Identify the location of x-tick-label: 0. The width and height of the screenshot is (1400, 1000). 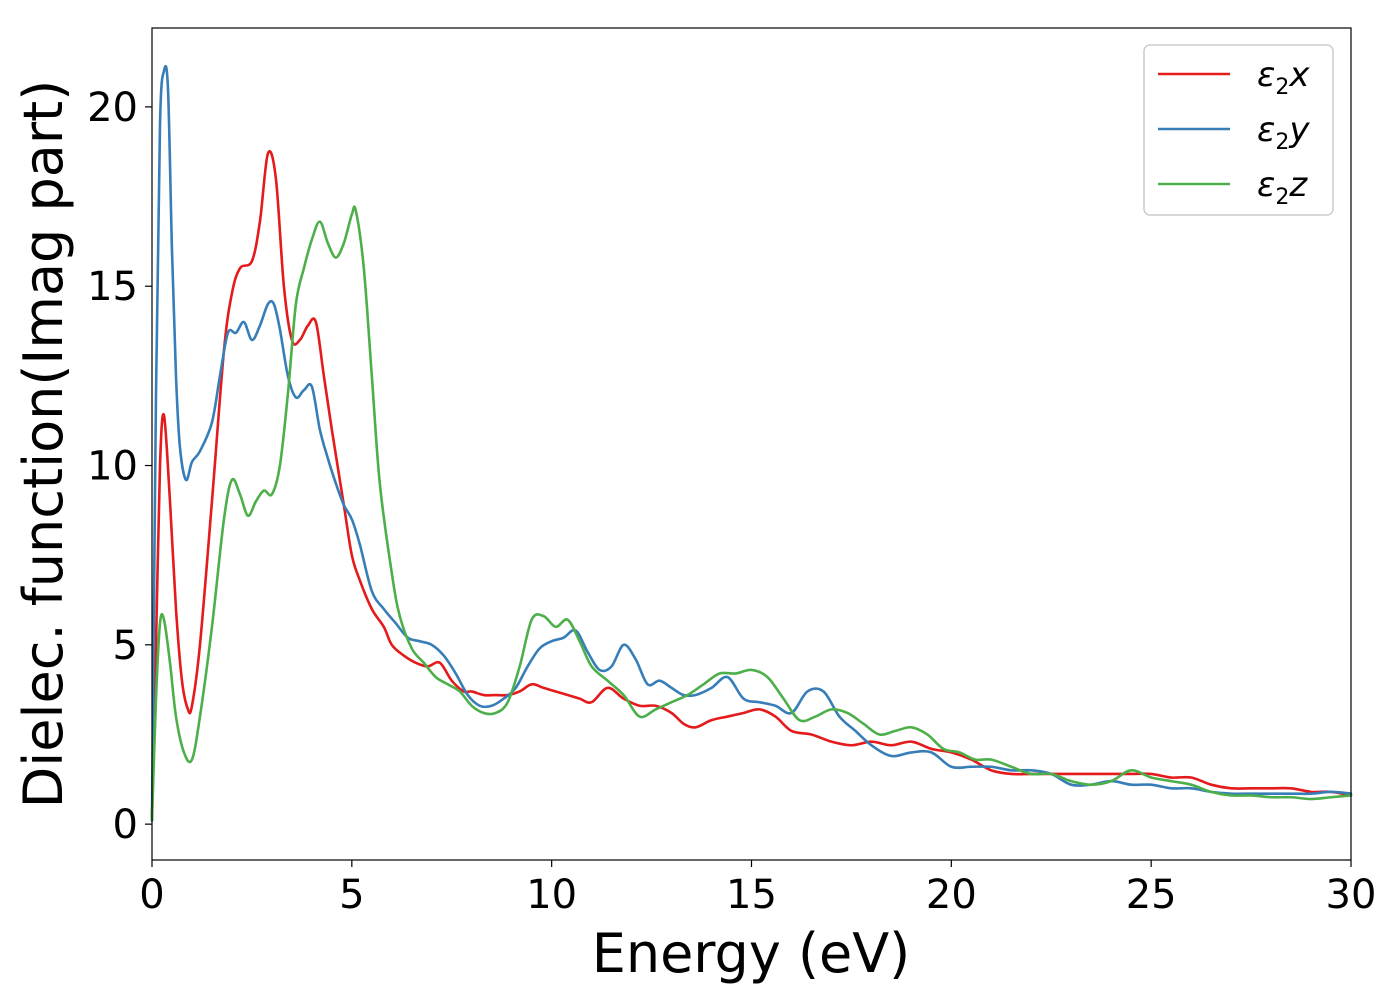
(151, 895).